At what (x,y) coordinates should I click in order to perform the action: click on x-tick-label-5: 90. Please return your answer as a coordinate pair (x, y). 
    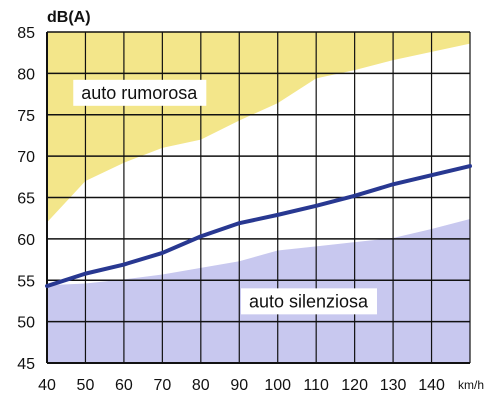
    Looking at the image, I should click on (239, 385).